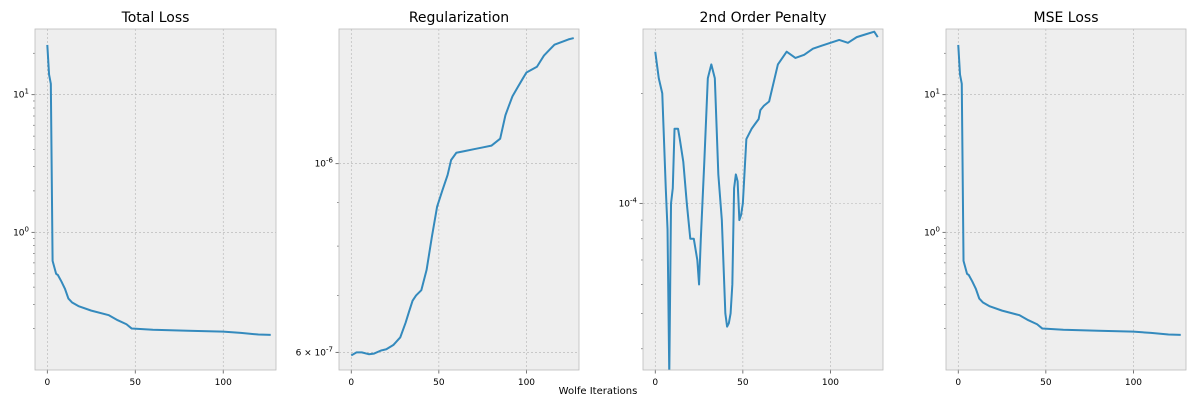  I want to click on y-tick-label: 10⁻⁶, so click(324, 163).